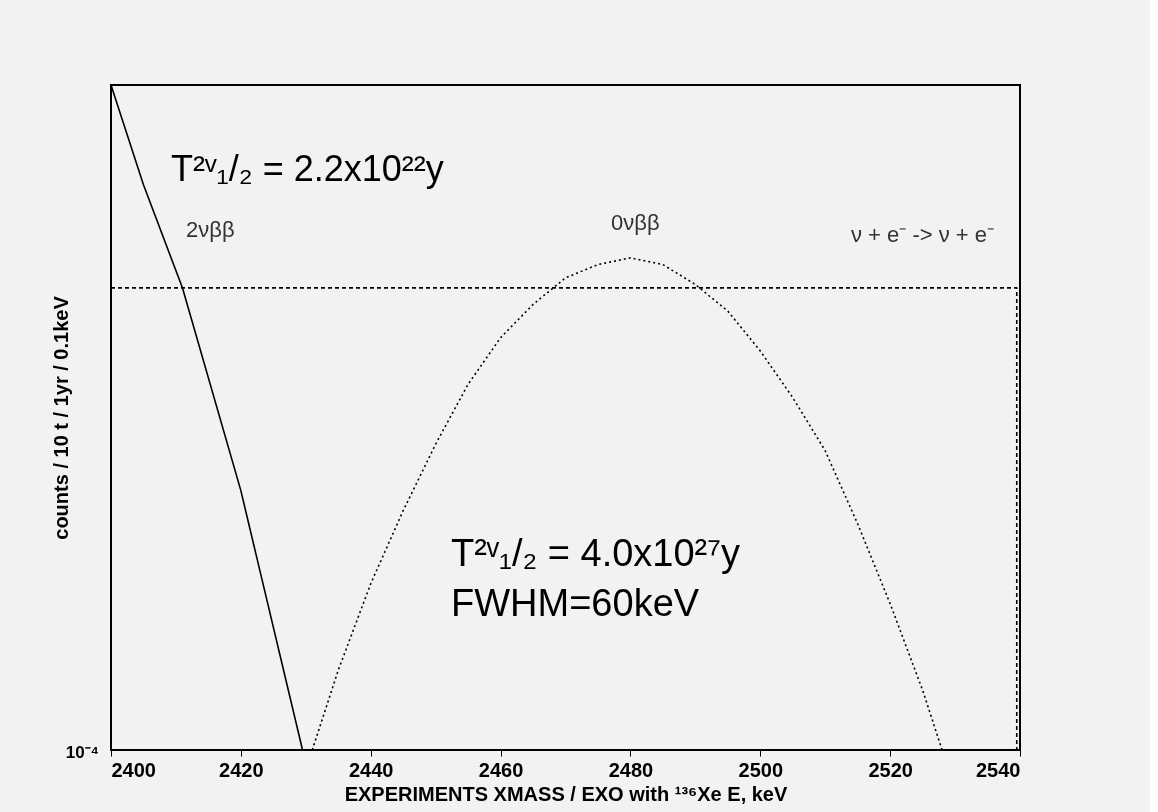  I want to click on x-tick-label: 2420, so click(241, 769).